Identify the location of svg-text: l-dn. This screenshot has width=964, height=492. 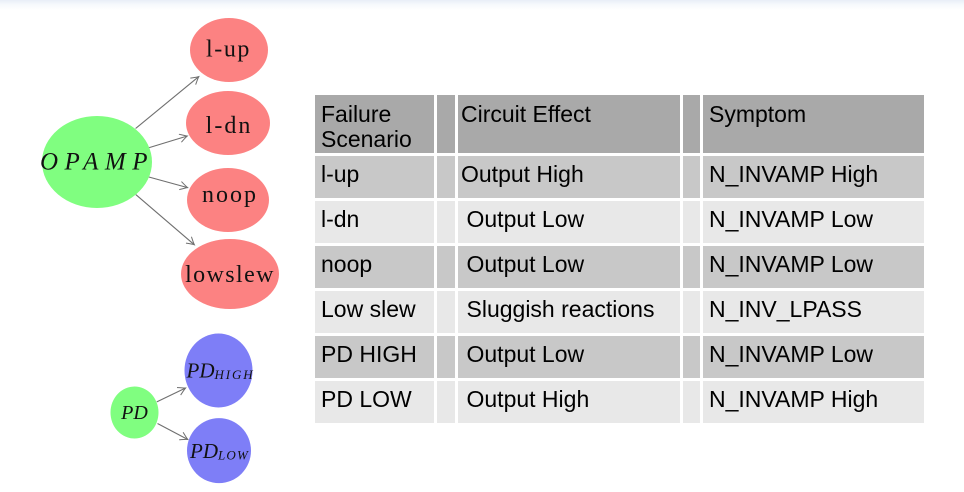
(229, 126).